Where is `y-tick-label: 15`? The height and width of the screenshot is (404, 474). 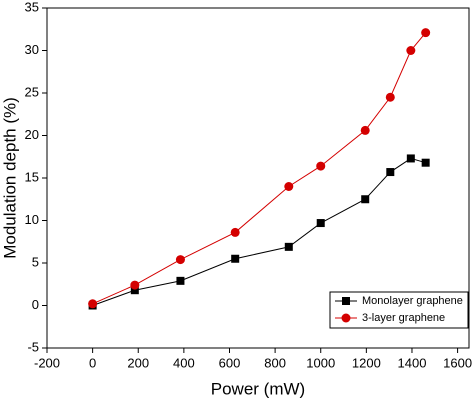 y-tick-label: 15 is located at coordinates (32, 176).